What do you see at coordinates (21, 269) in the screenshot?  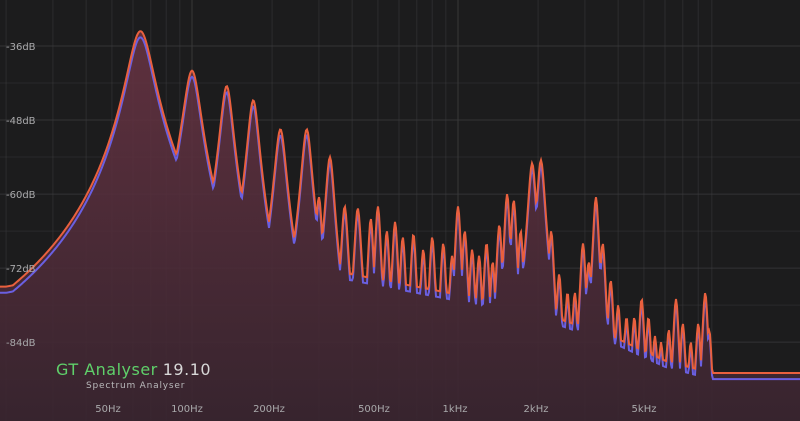 I see `db-label-72: -72dB` at bounding box center [21, 269].